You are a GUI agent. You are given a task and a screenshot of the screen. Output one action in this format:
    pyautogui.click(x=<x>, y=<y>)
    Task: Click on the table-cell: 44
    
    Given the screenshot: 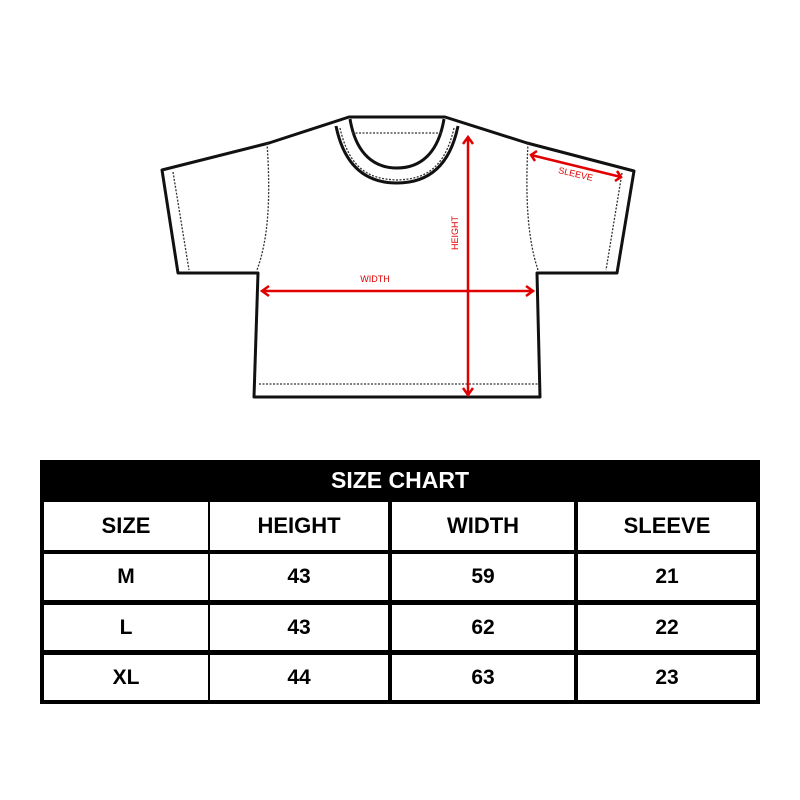 What is the action you would take?
    pyautogui.click(x=299, y=677)
    